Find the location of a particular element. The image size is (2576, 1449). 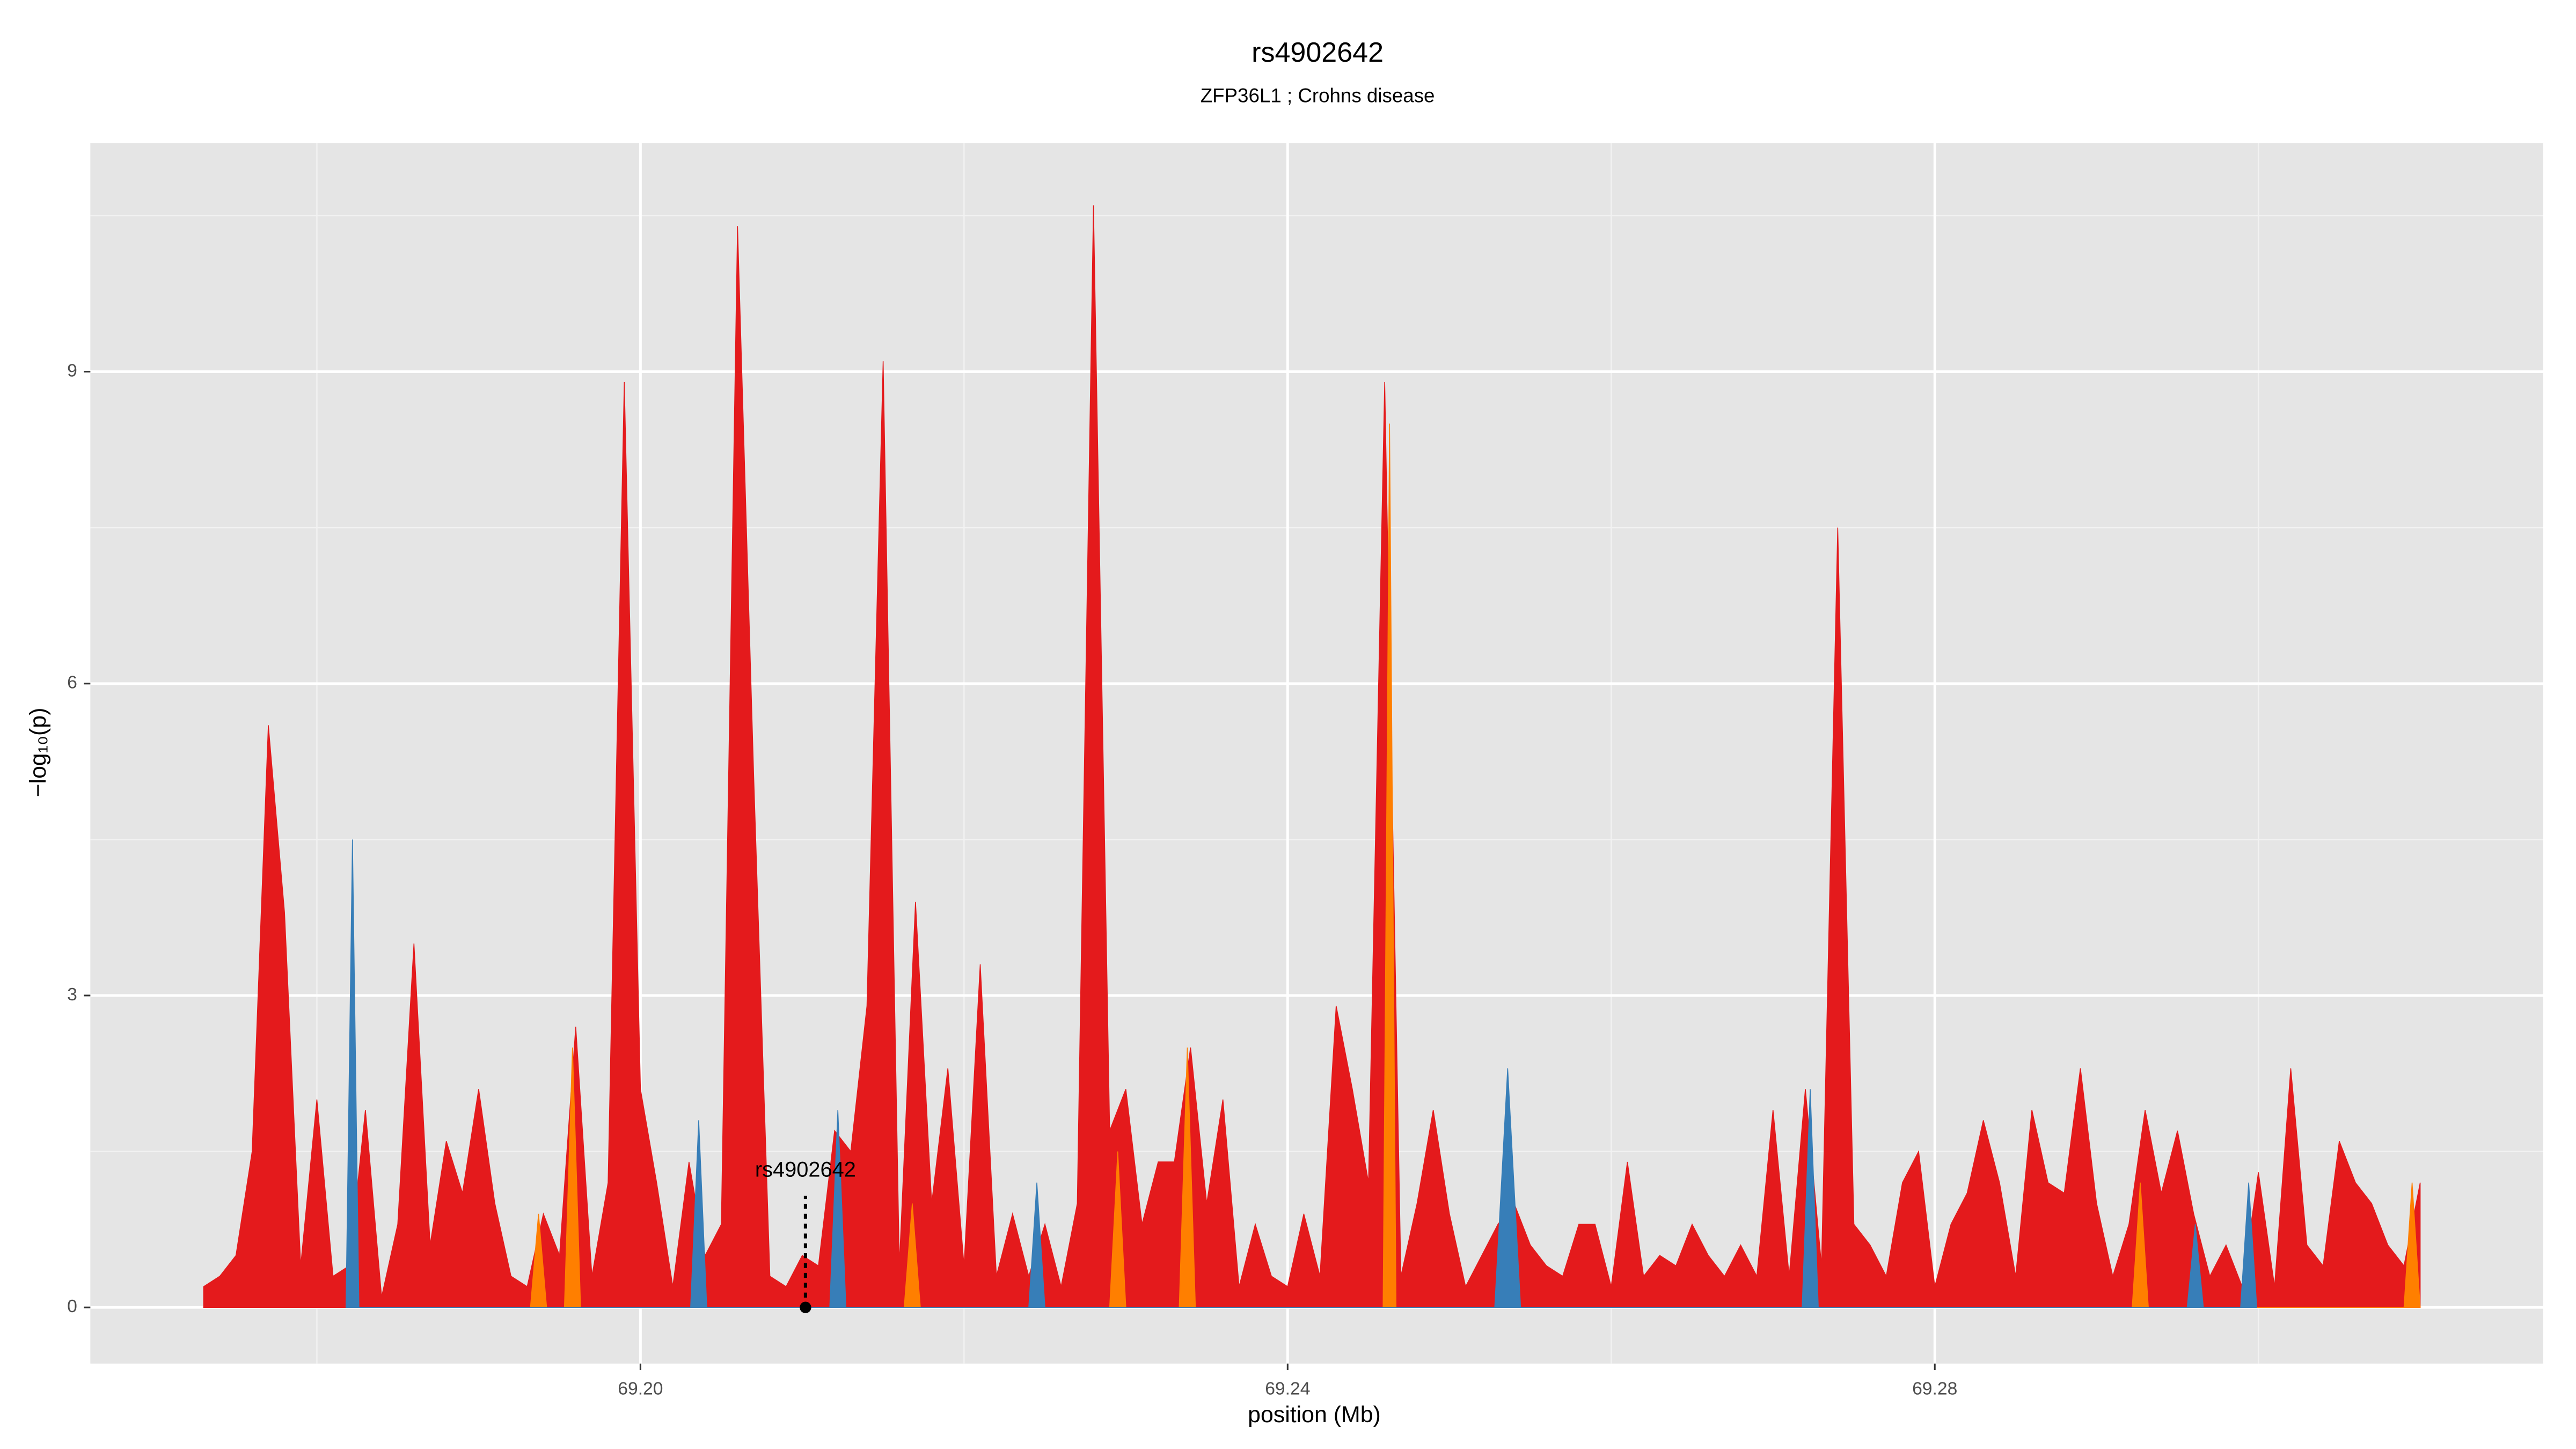

x-tick-label: 69.20 is located at coordinates (640, 1389).